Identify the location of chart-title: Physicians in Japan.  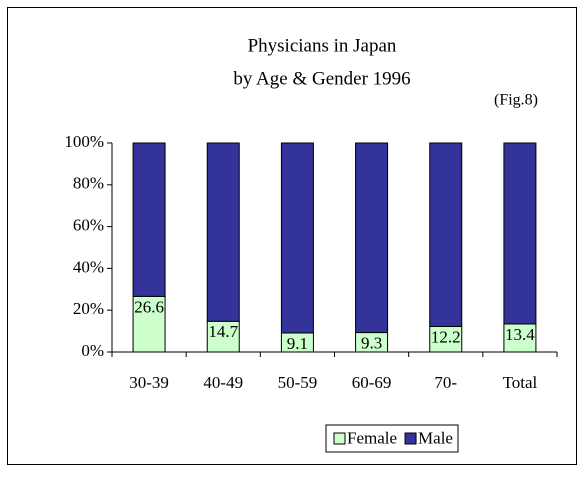
(322, 45).